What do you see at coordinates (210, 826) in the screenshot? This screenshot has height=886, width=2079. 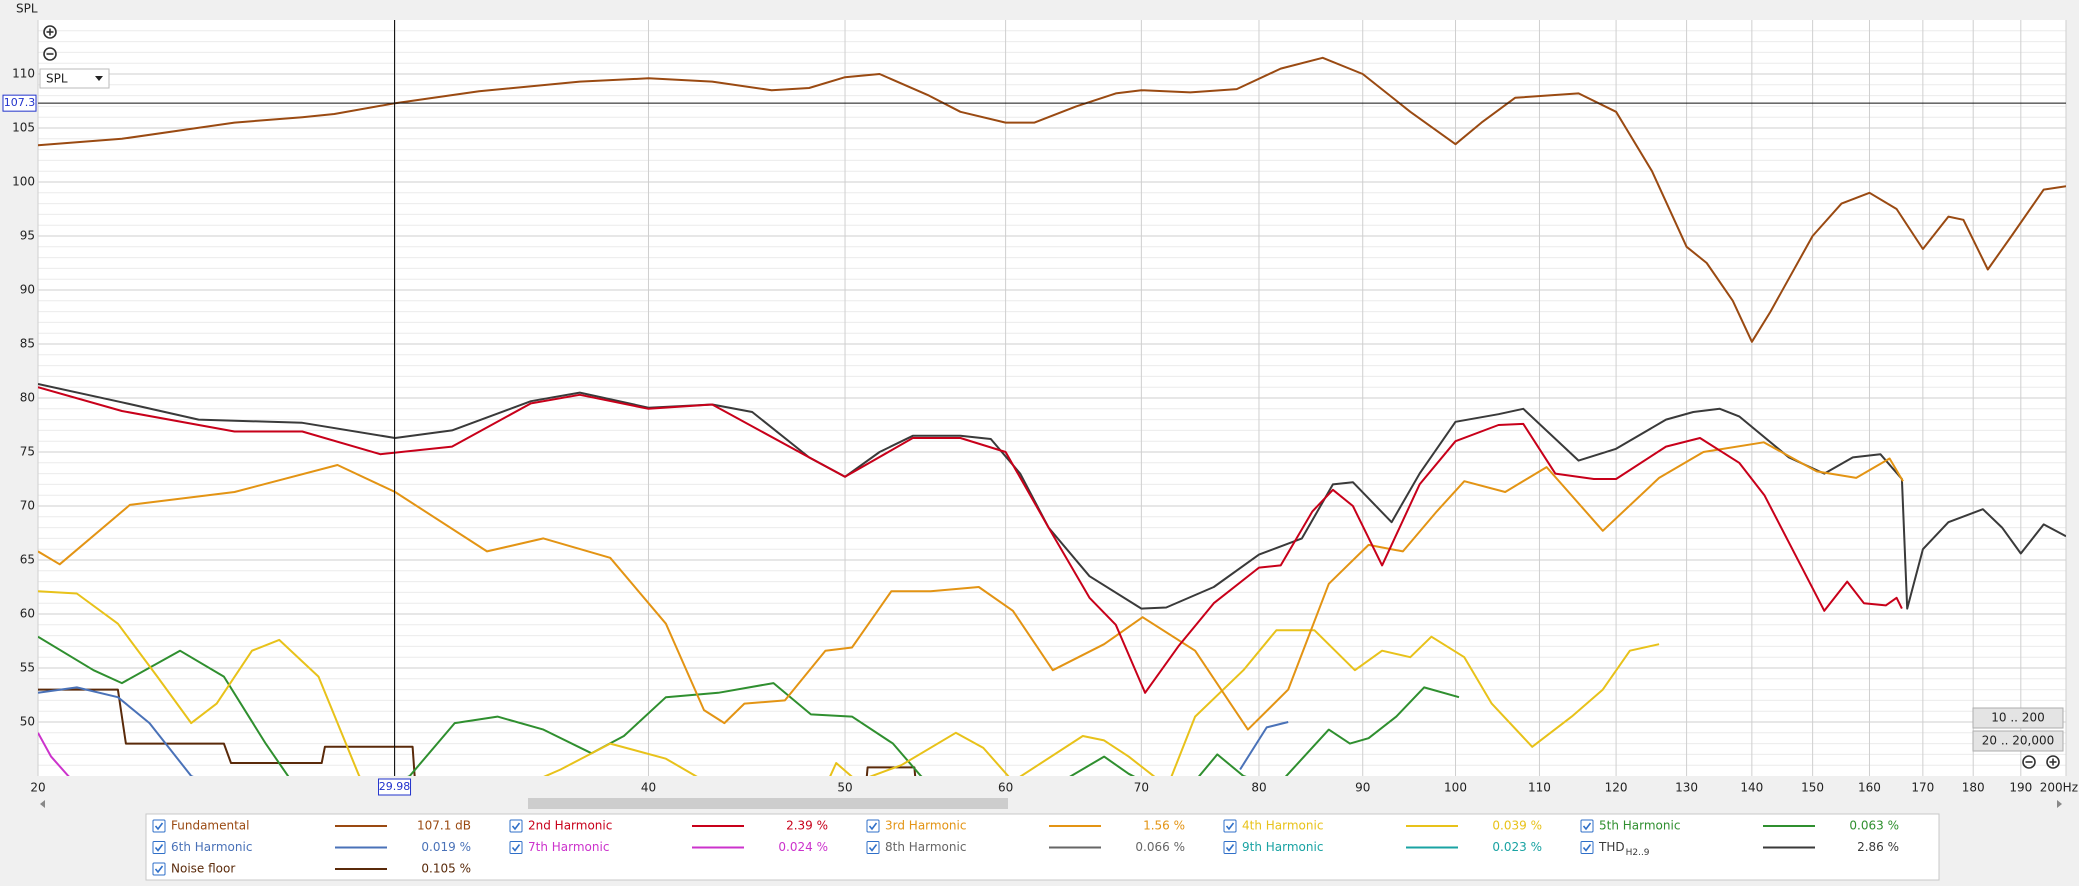 I see `legend-name: Fundamental` at bounding box center [210, 826].